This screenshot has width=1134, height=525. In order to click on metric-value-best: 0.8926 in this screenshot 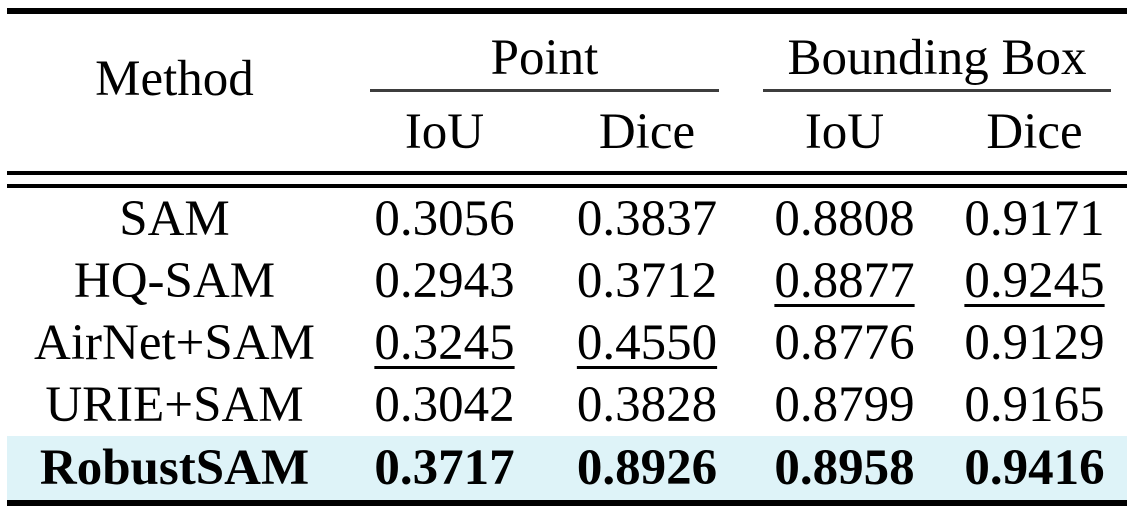, I will do `click(647, 468)`.